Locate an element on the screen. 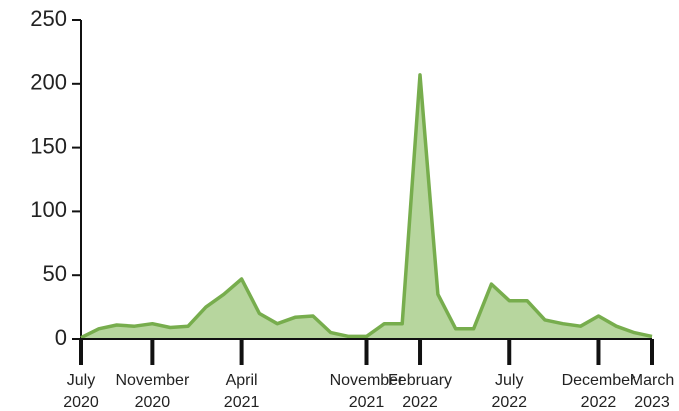  x-tick-label: April 2021 is located at coordinates (242, 391).